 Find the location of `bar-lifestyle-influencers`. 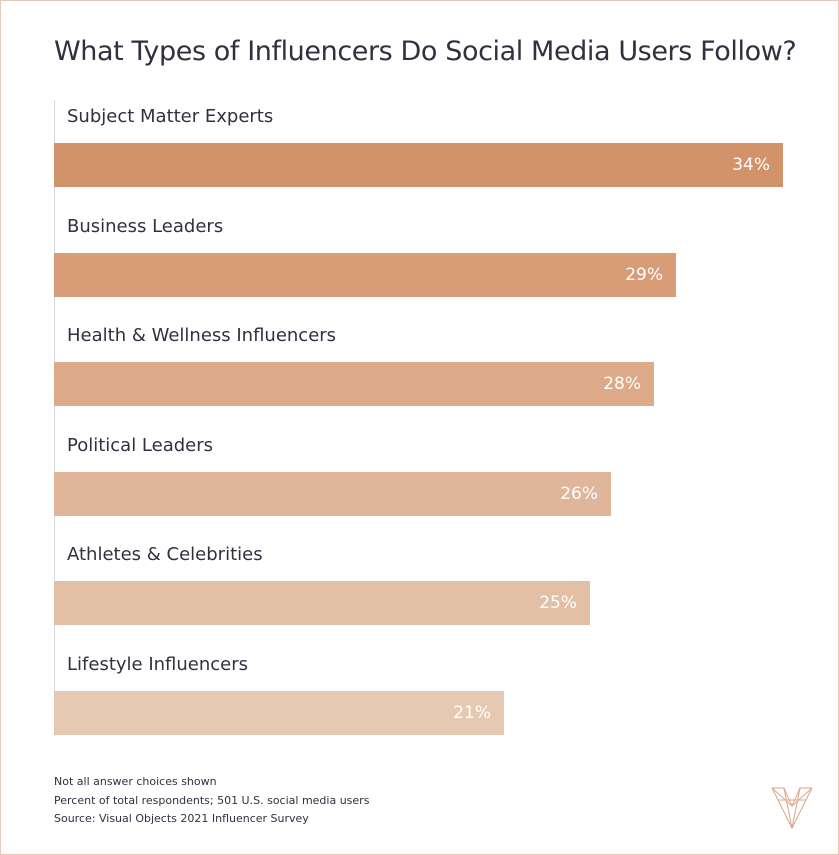

bar-lifestyle-influencers is located at coordinates (279, 713).